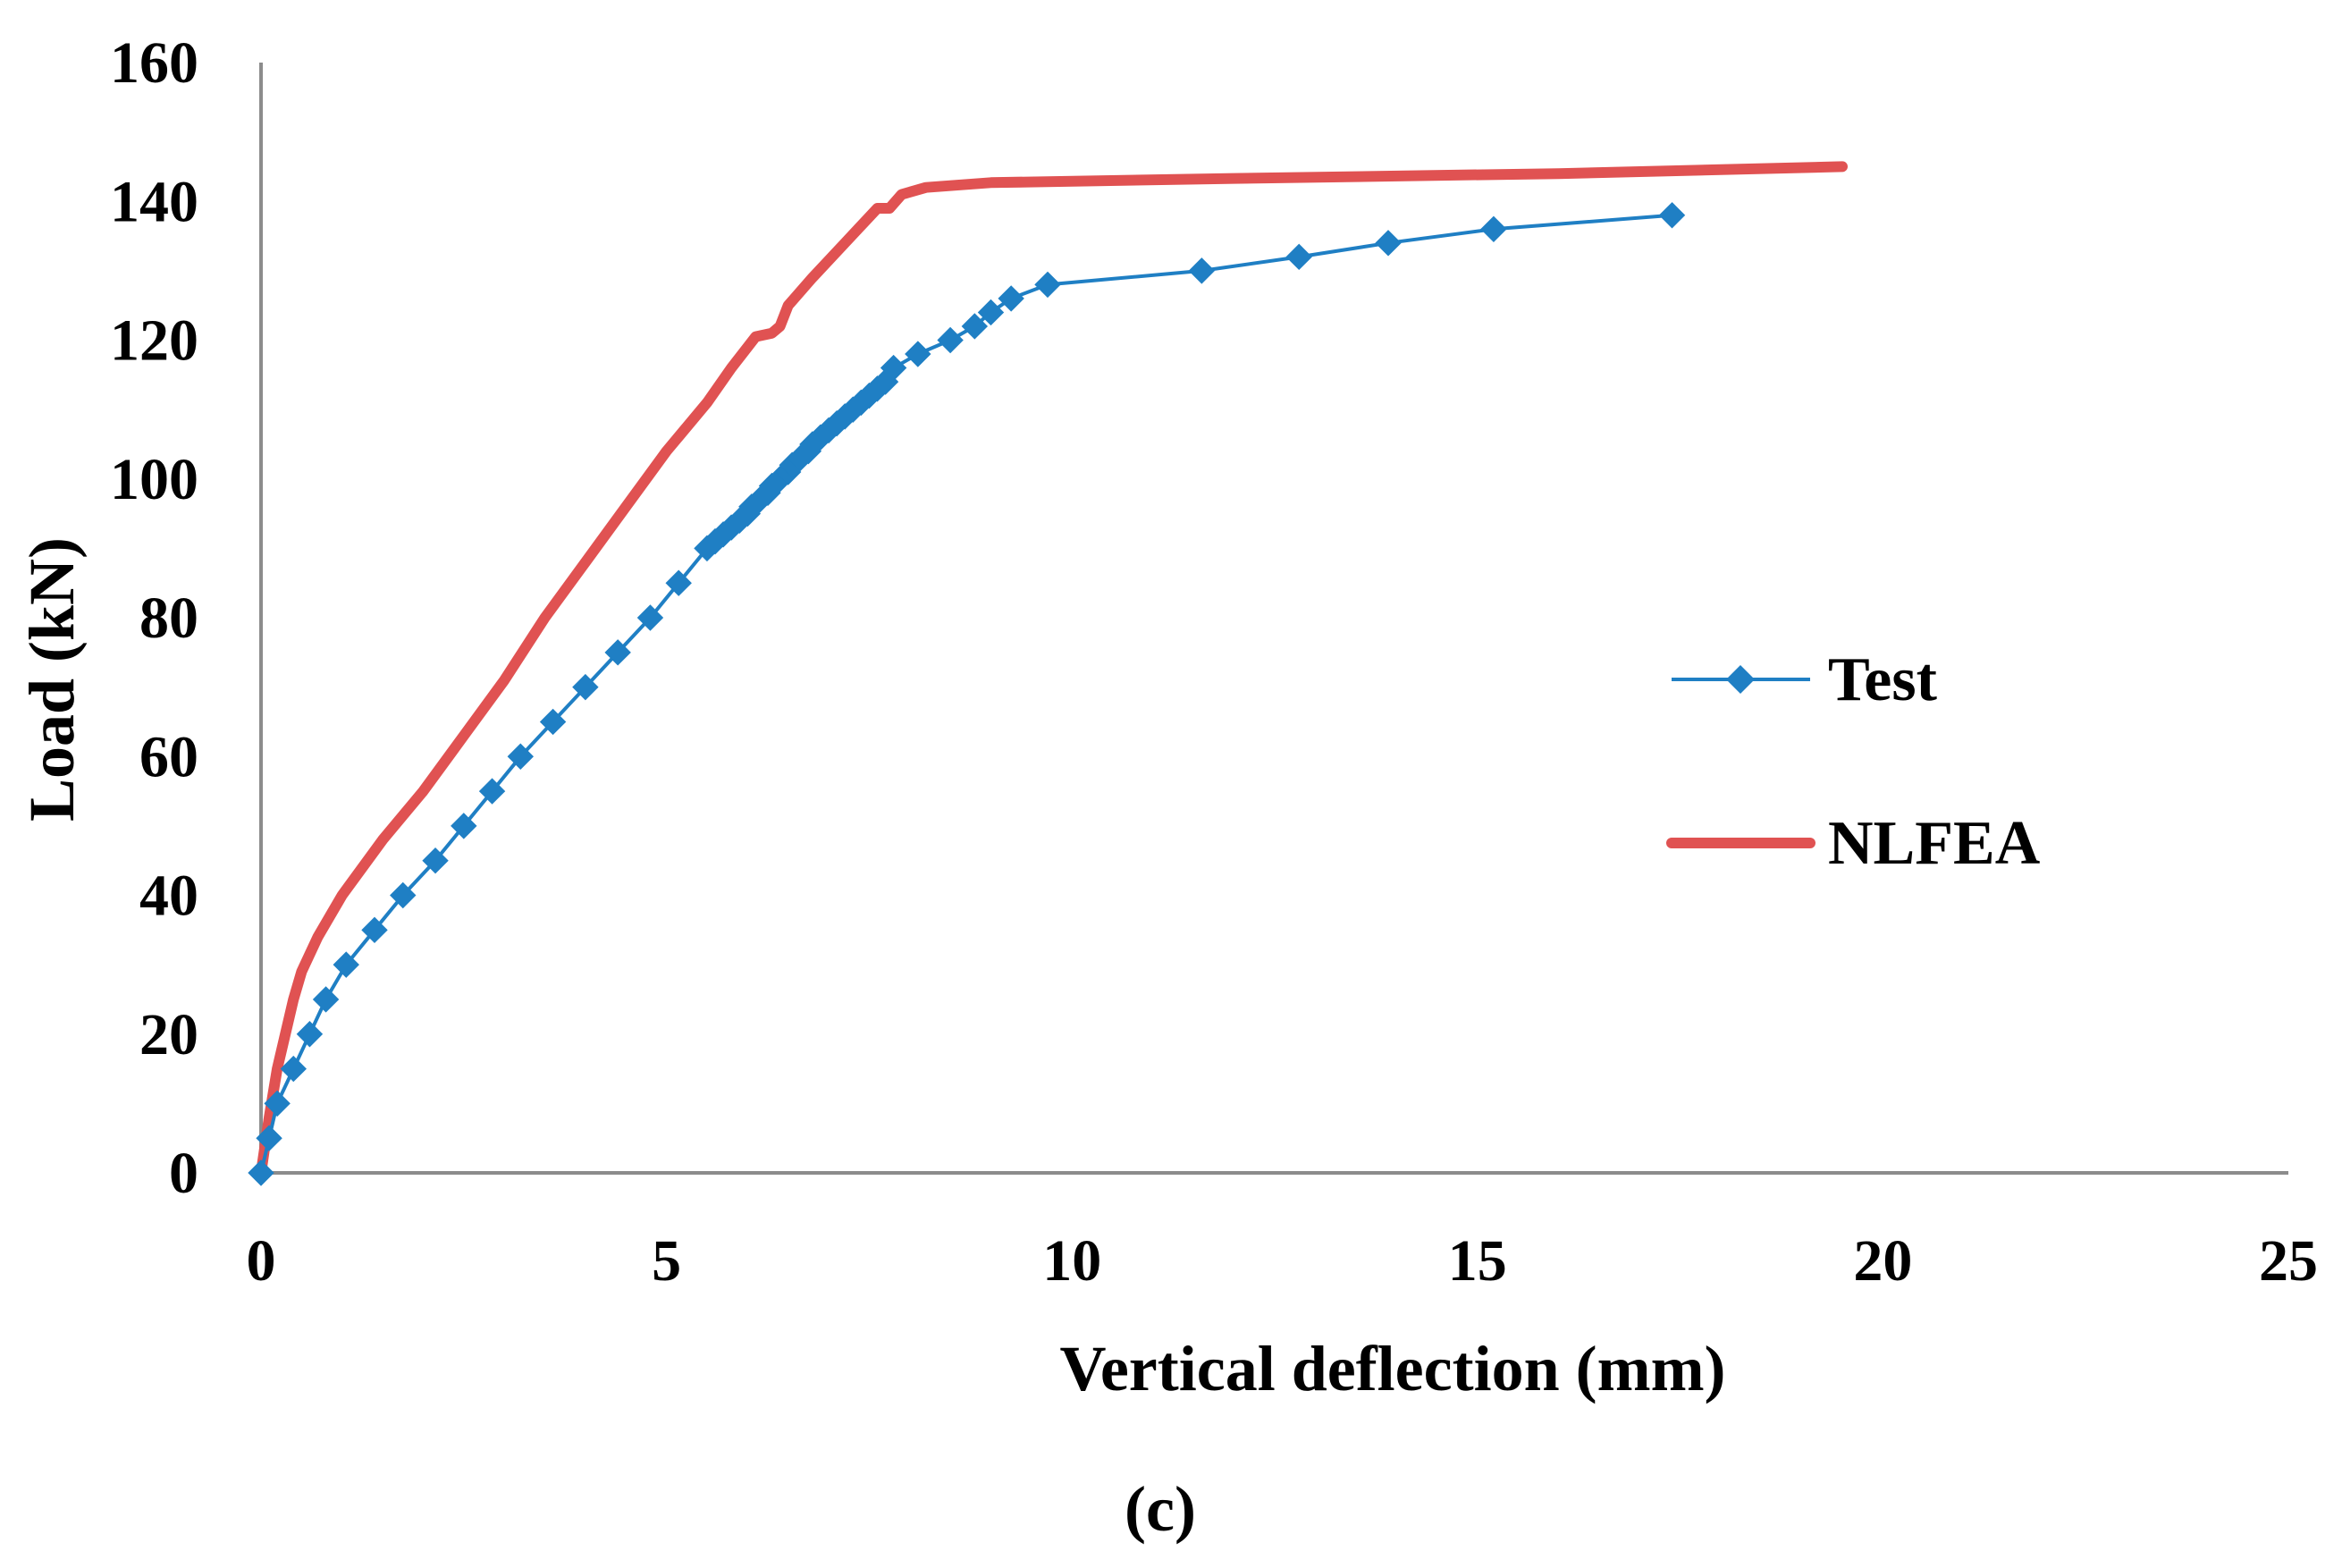 Image resolution: width=2342 pixels, height=1568 pixels. What do you see at coordinates (154, 63) in the screenshot?
I see `y-tick-label: 160` at bounding box center [154, 63].